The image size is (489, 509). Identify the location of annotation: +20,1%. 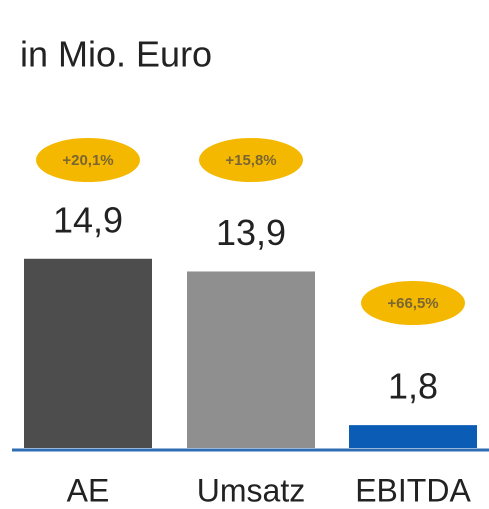
(87, 160).